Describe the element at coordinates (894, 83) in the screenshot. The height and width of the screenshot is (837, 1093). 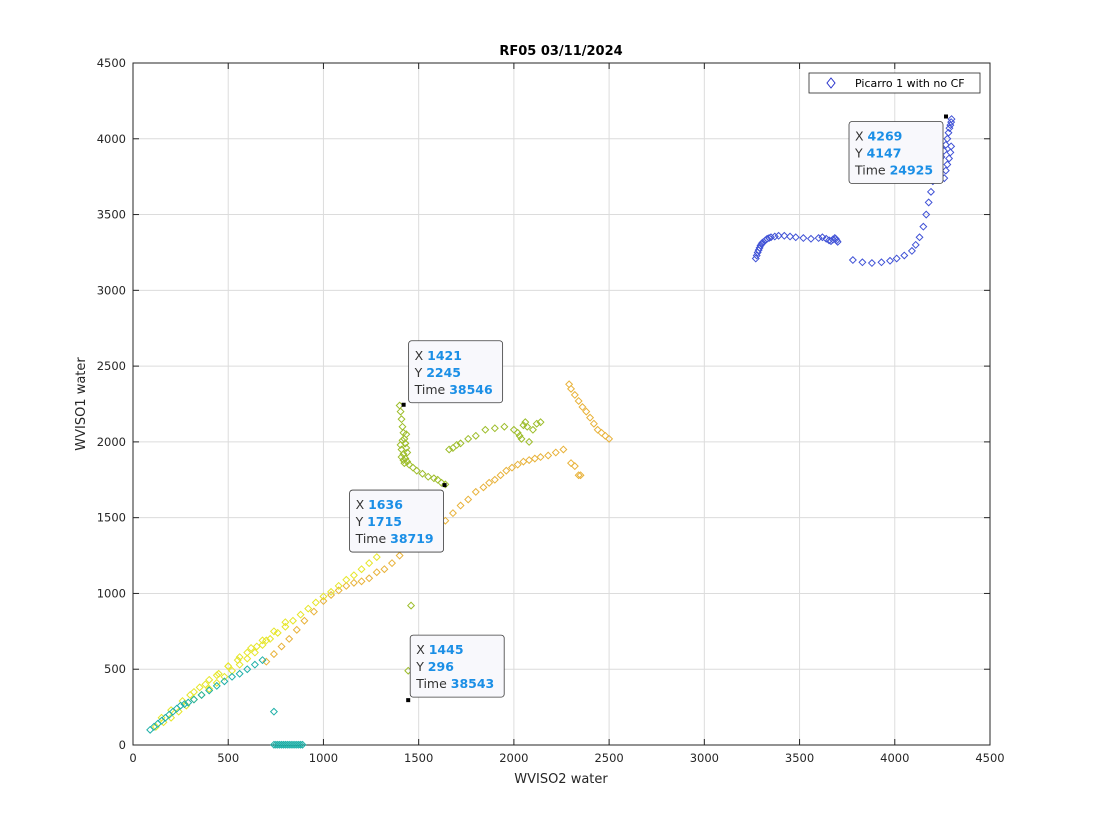
I see `legend: Picarro 1 with no CF` at that location.